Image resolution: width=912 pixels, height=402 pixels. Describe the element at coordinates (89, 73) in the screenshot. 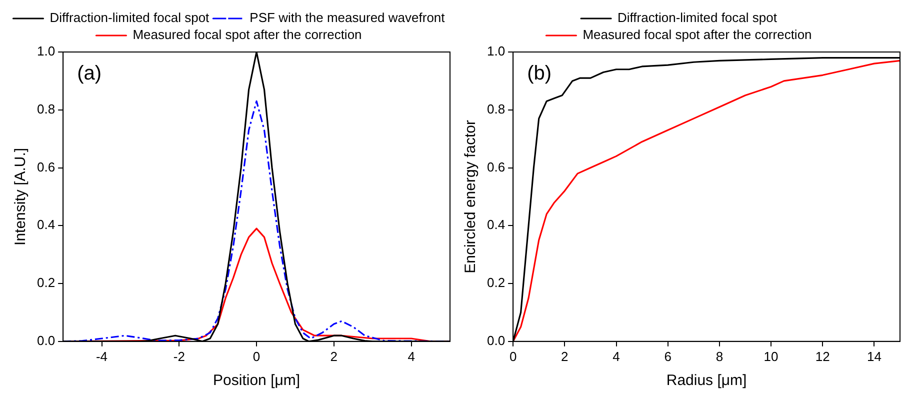

I see `annotation: (a)` at that location.